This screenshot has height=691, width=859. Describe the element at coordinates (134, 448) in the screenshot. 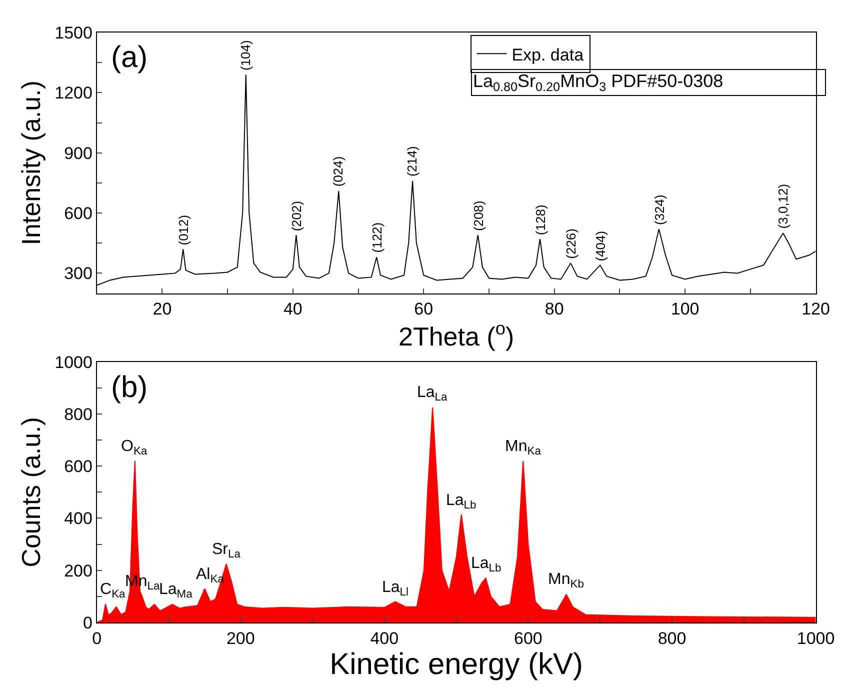

I see `annotation: O$_{Ka}$` at that location.